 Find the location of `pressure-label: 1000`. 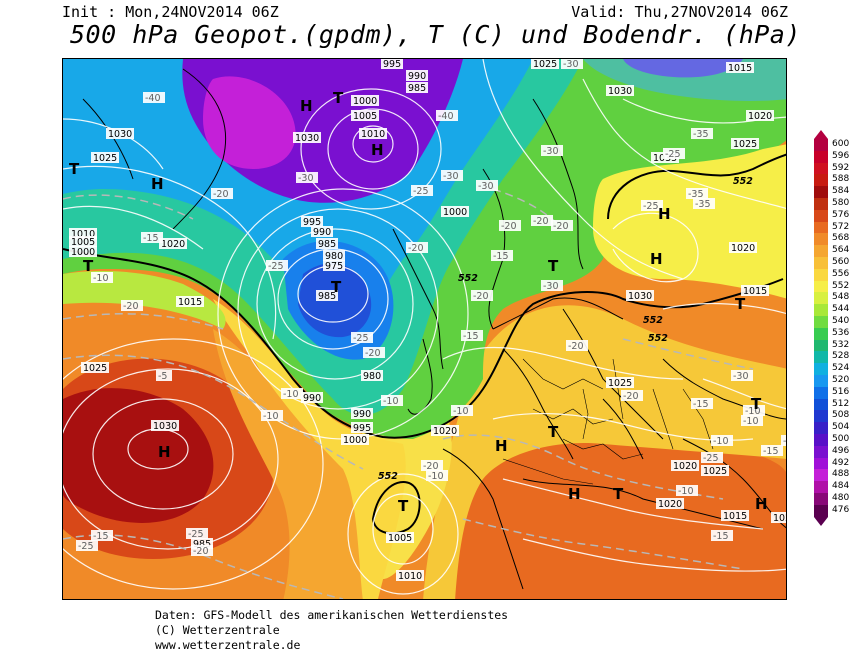

pressure-label: 1000 is located at coordinates (365, 101).